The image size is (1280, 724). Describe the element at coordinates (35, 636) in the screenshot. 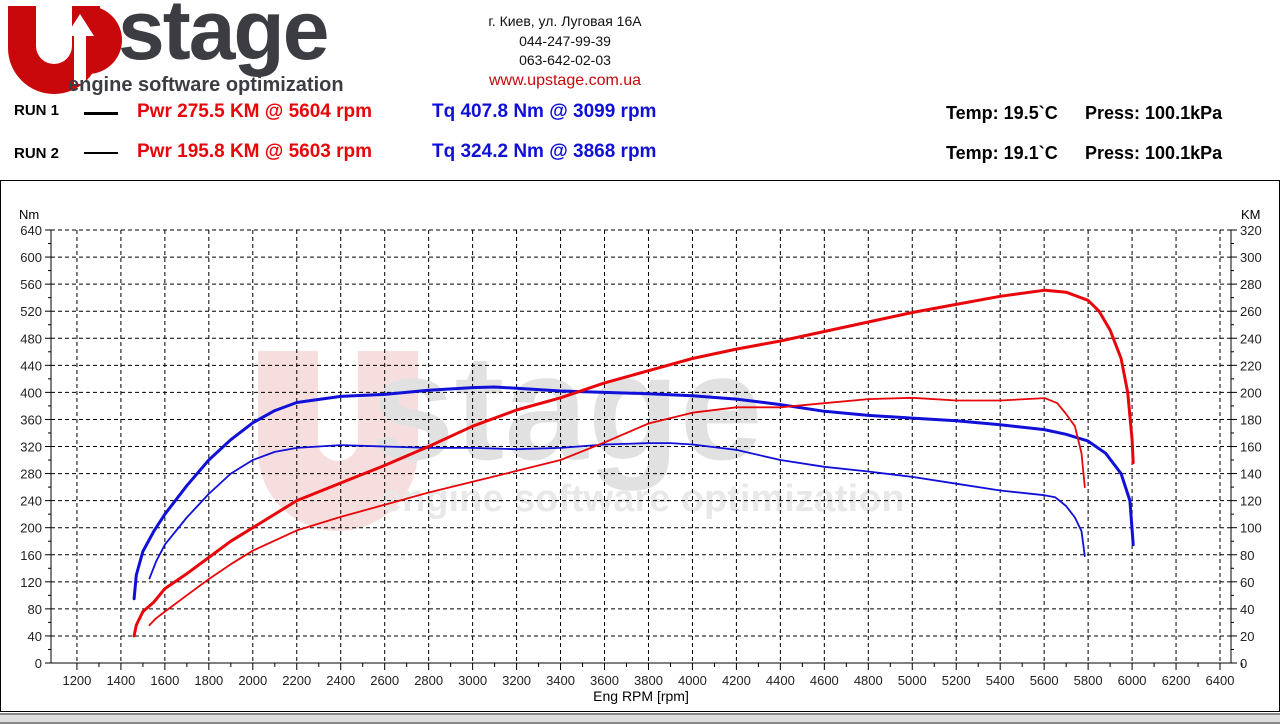

I see `y-left-tick-label: 40` at that location.